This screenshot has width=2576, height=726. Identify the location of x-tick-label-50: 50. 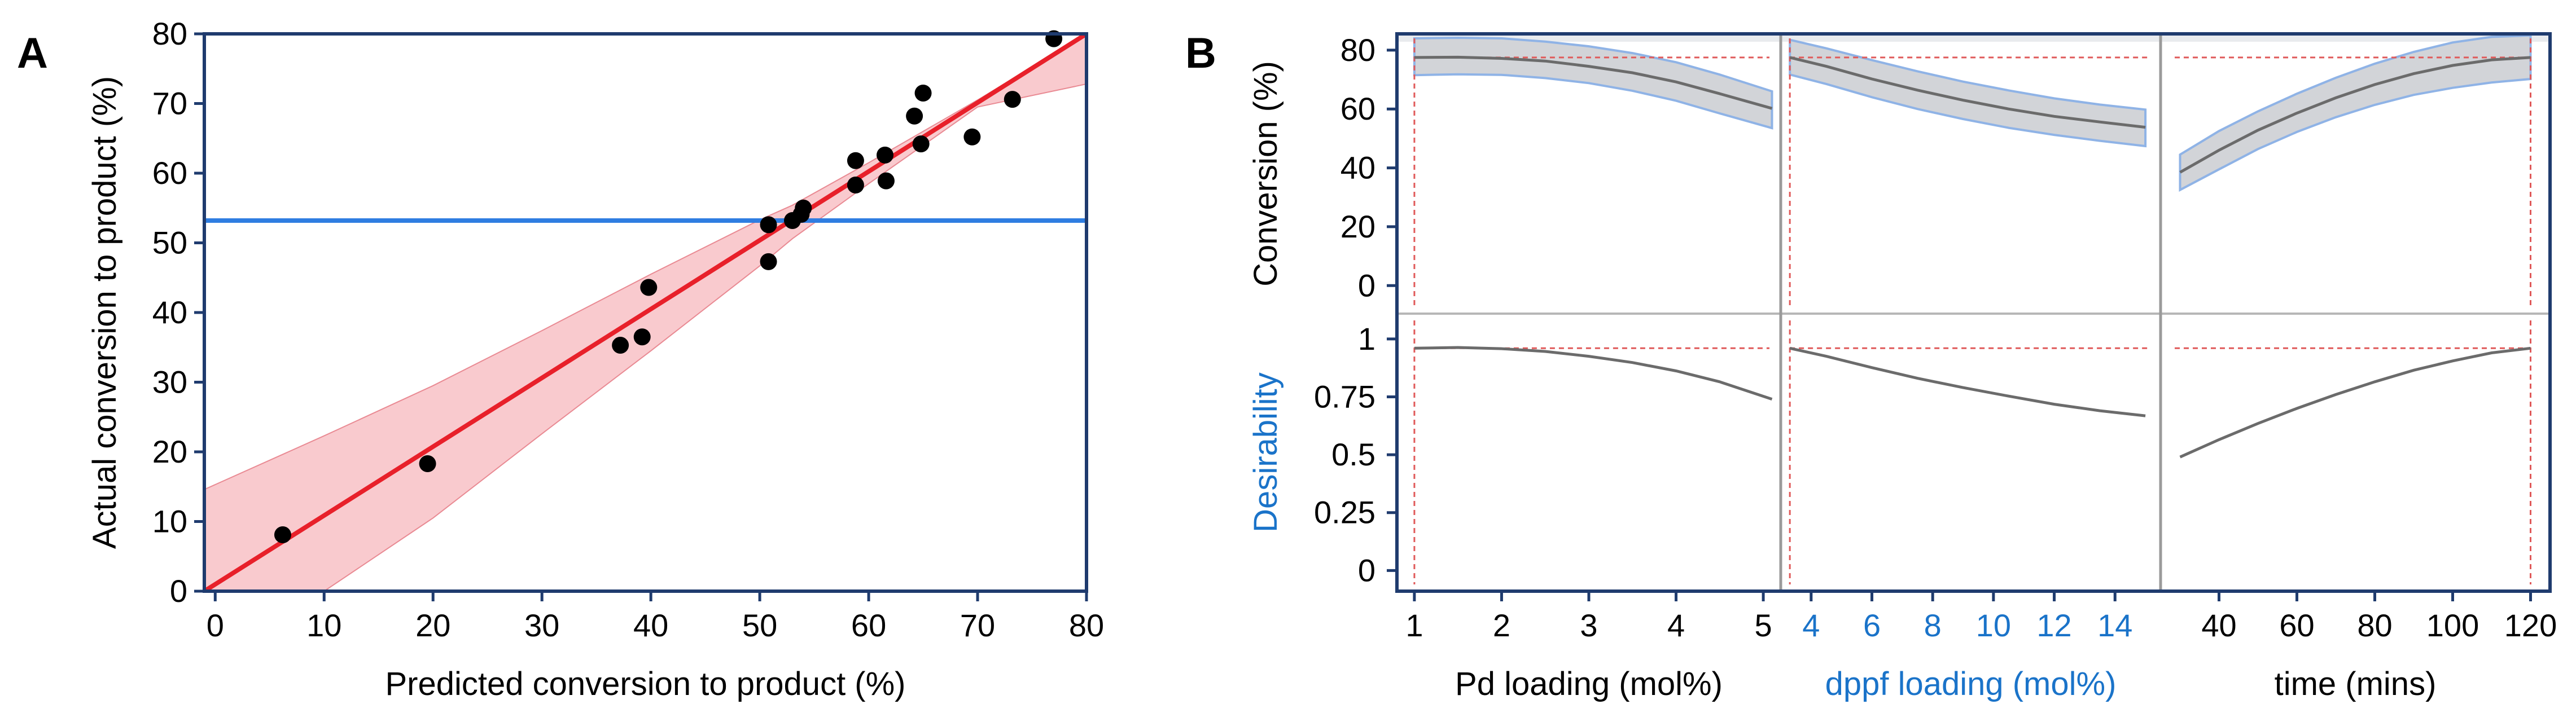
(759, 625).